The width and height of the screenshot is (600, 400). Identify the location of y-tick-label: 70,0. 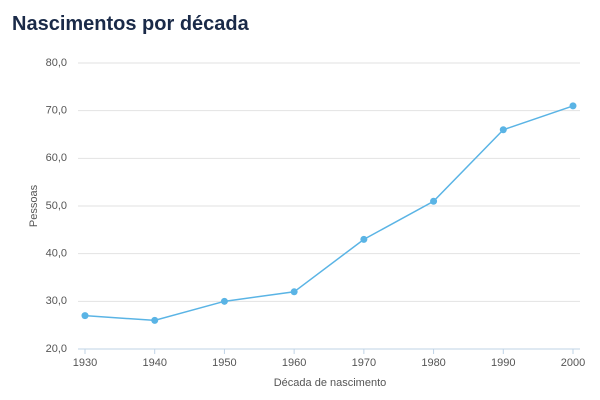
(56, 111).